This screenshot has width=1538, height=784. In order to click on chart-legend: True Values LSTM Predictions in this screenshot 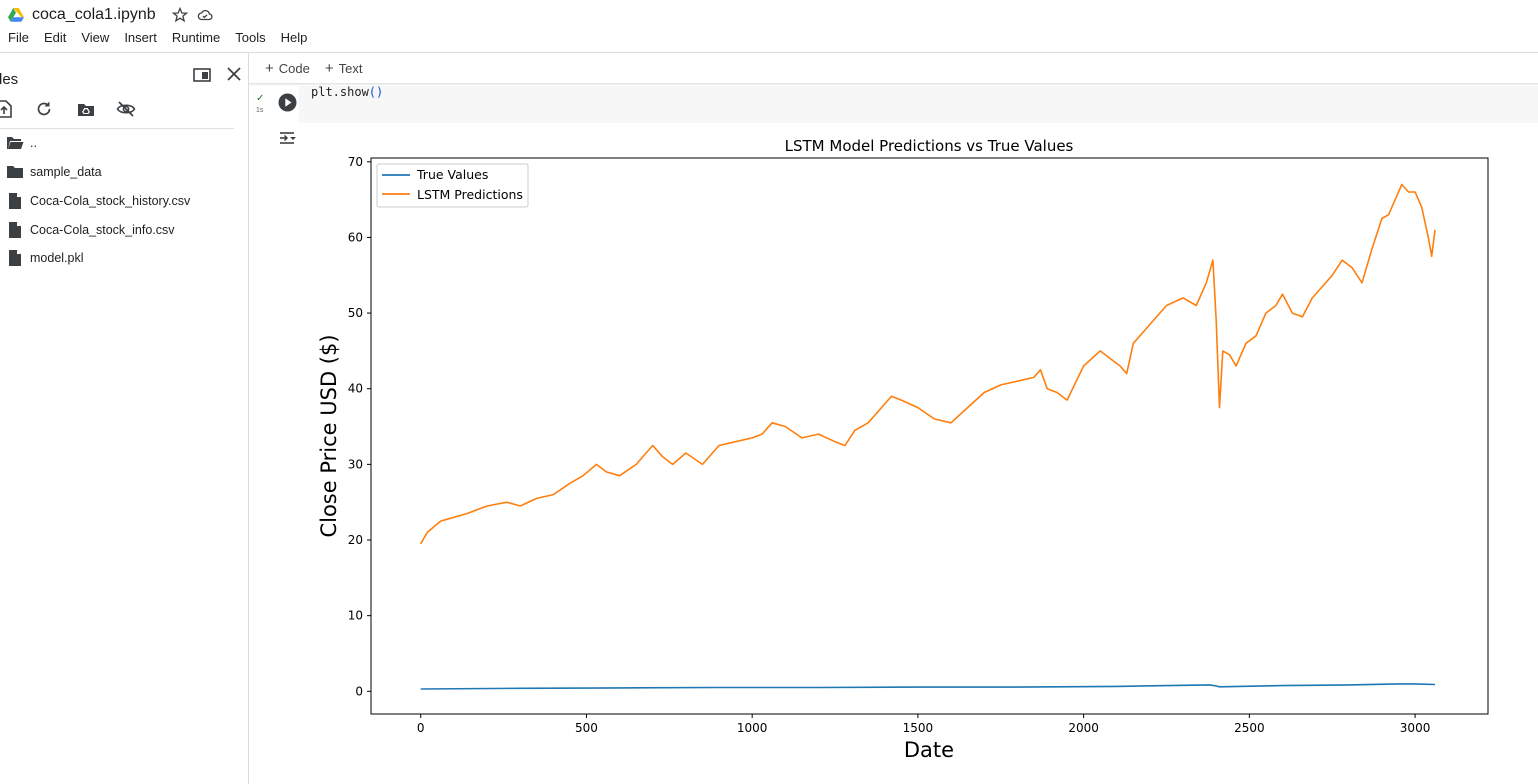, I will do `click(452, 185)`.